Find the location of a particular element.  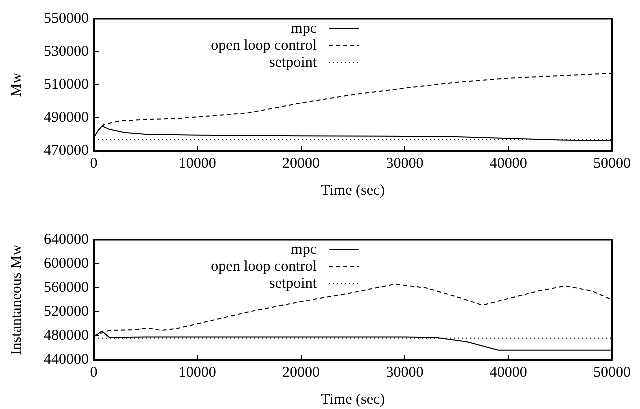

y-tick-label: 600000 is located at coordinates (66, 264).